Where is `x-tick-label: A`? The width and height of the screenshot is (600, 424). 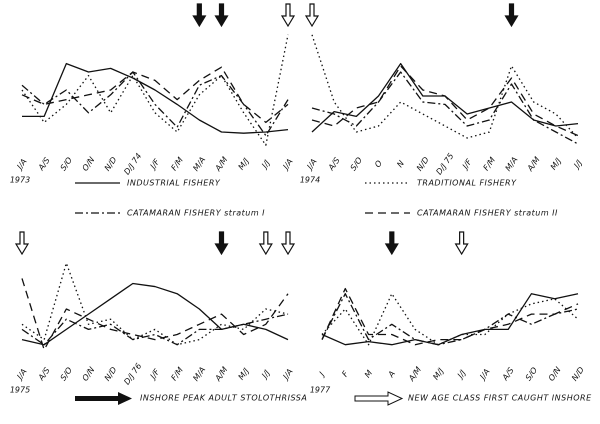
x-tick-label: A is located at coordinates (391, 374).